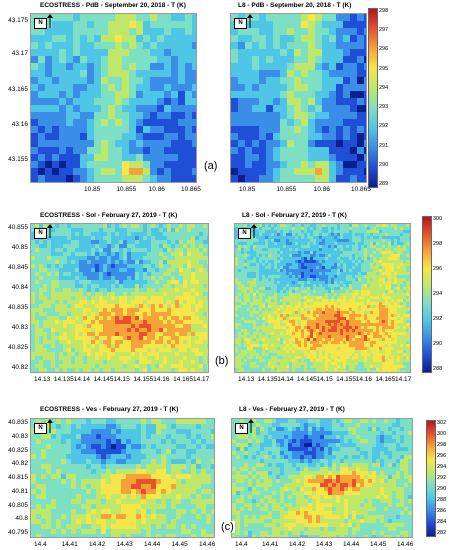 The height and width of the screenshot is (550, 454). I want to click on north-arrow-icon, so click(50, 231).